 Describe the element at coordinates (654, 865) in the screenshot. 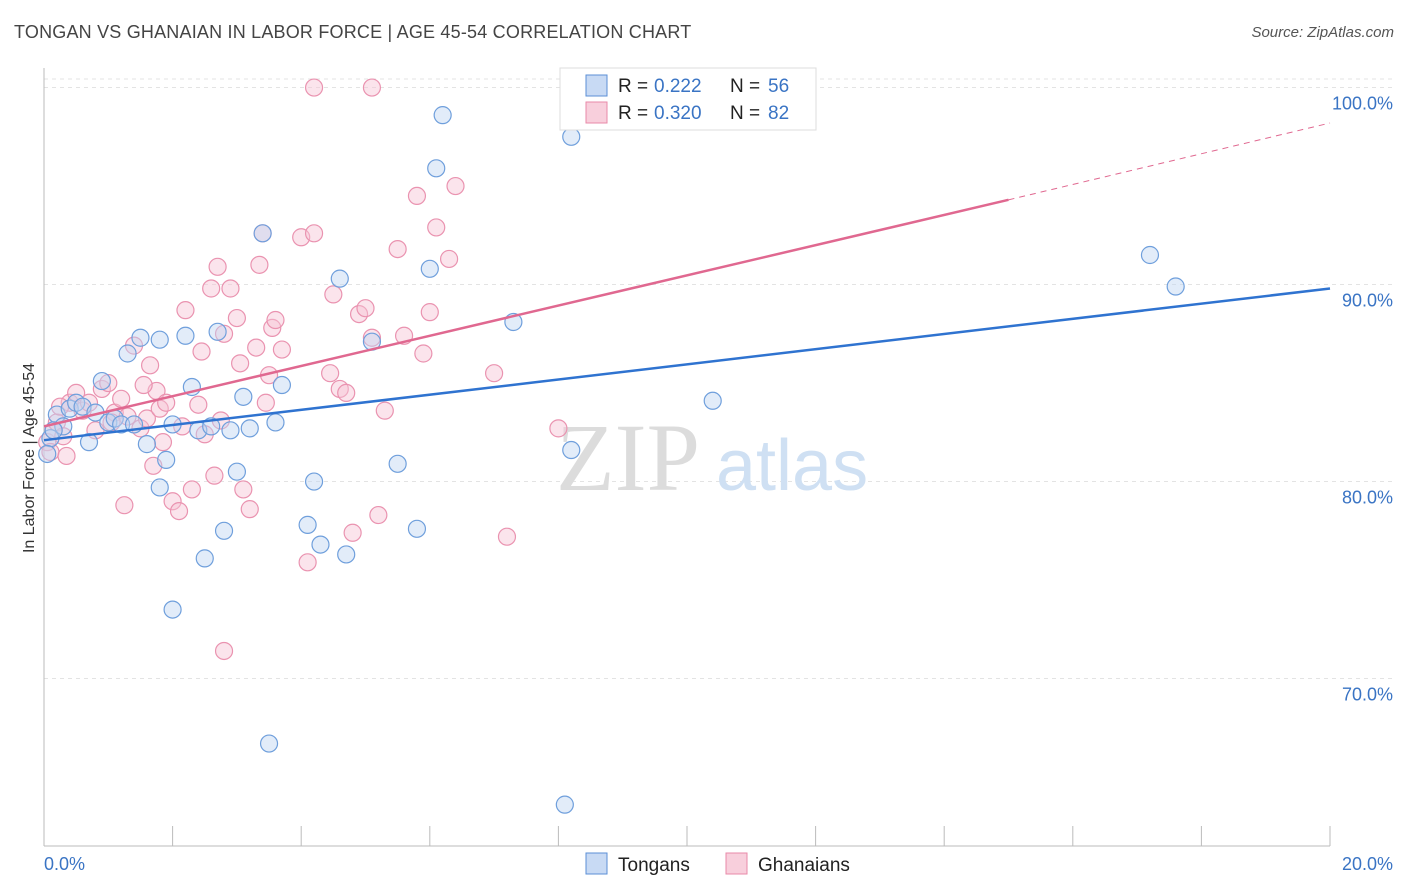

I see `bottom-legend-label-tongans: Tongans` at that location.